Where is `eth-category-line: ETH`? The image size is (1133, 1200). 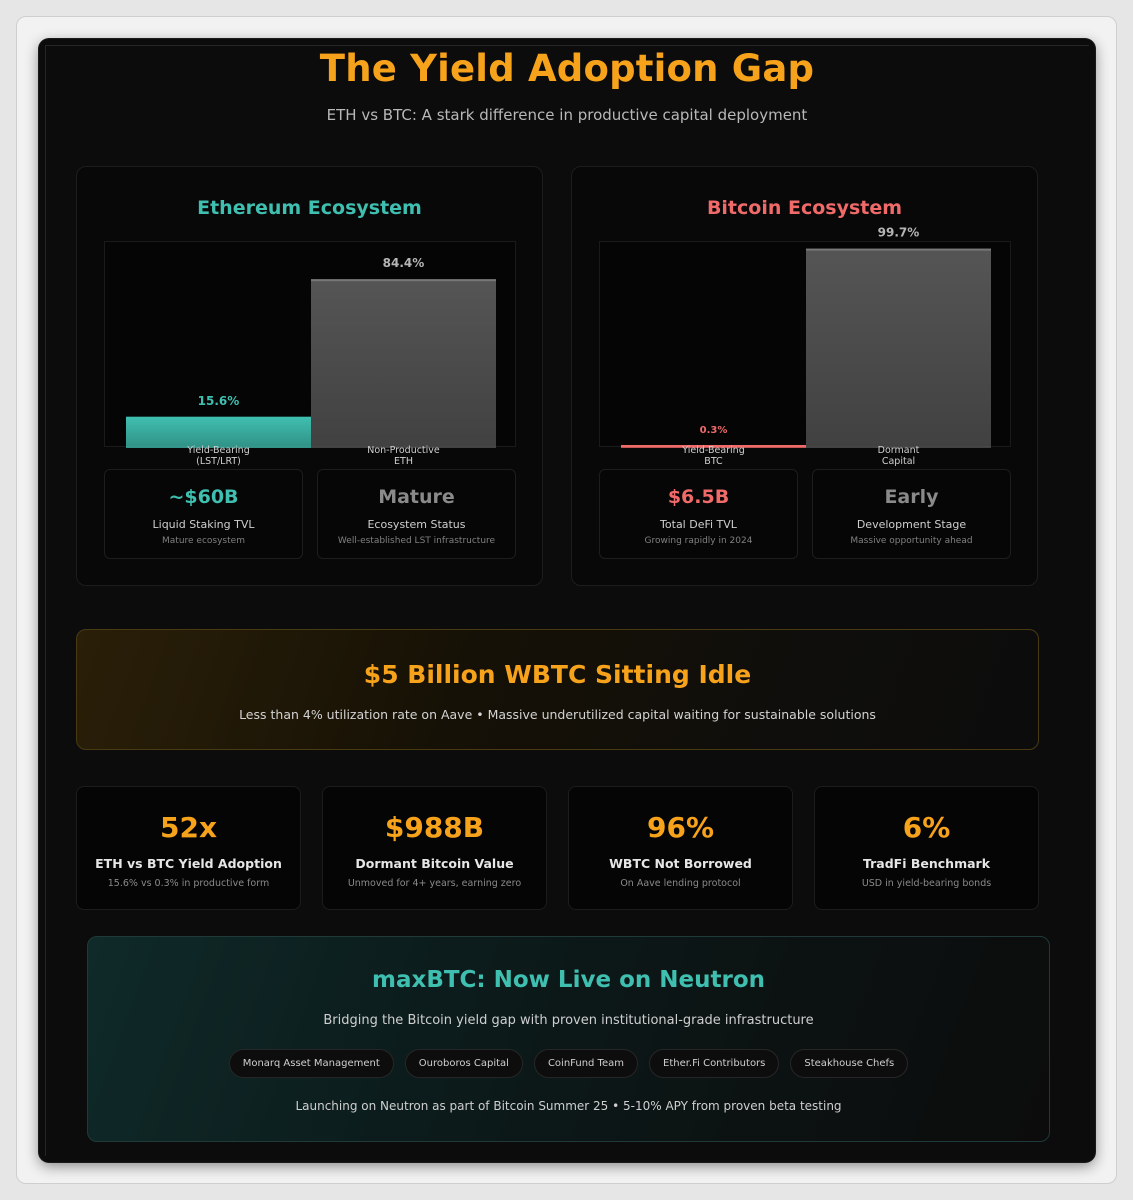 eth-category-line: ETH is located at coordinates (403, 461).